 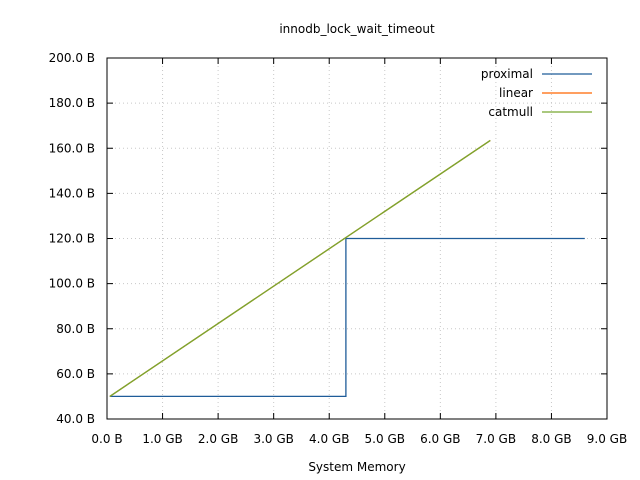 What do you see at coordinates (75, 374) in the screenshot?
I see `y-tick-label: 60.0 B` at bounding box center [75, 374].